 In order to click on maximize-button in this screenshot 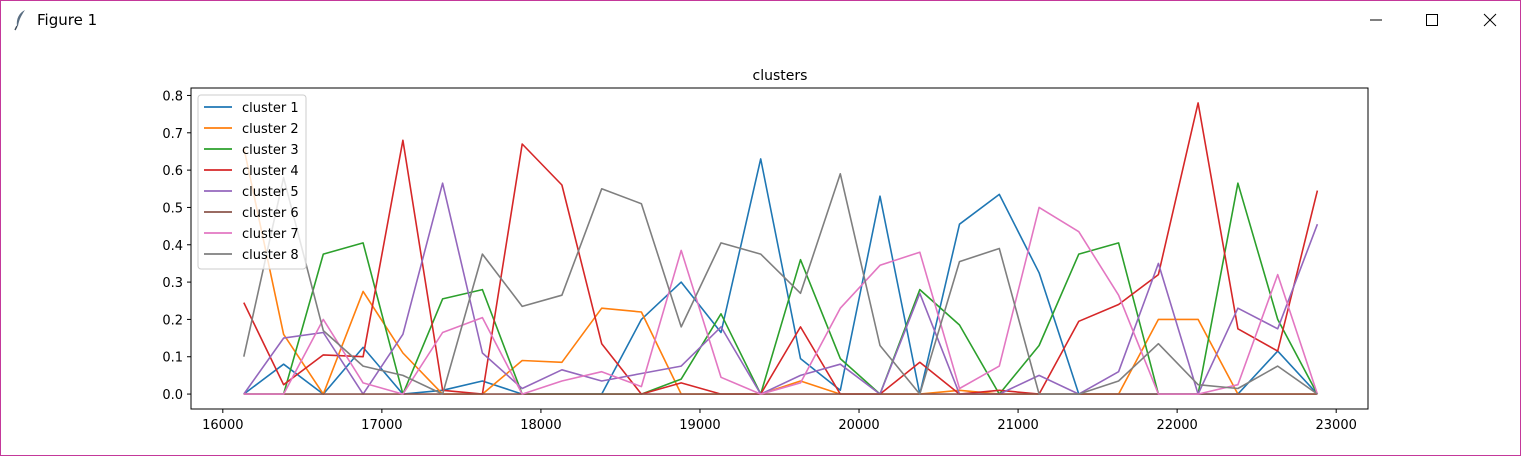, I will do `click(1432, 20)`.